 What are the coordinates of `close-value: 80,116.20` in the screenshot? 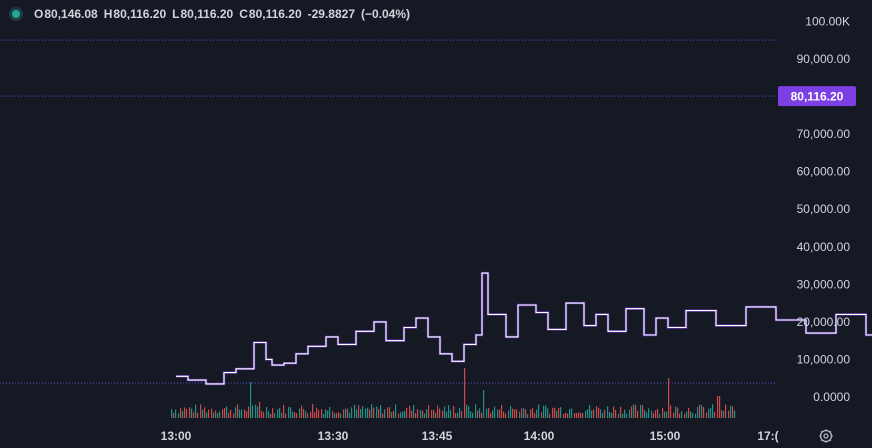 It's located at (275, 14).